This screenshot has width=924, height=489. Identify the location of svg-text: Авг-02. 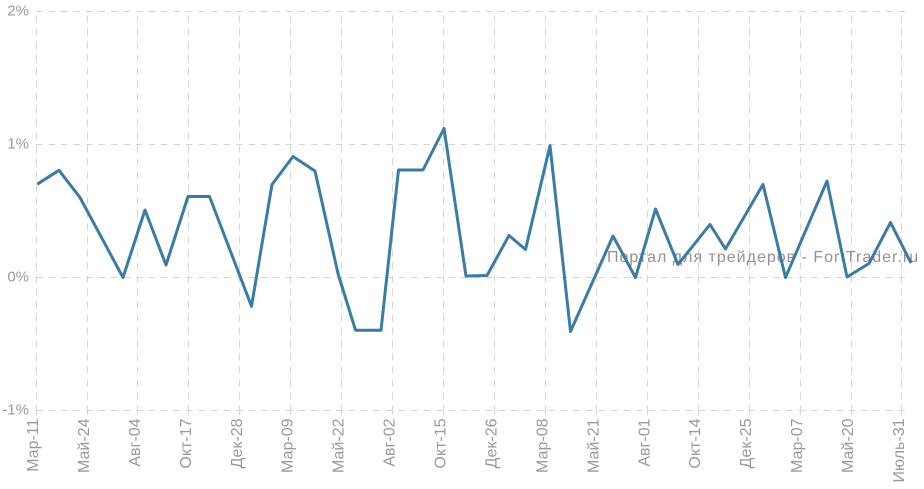
(390, 442).